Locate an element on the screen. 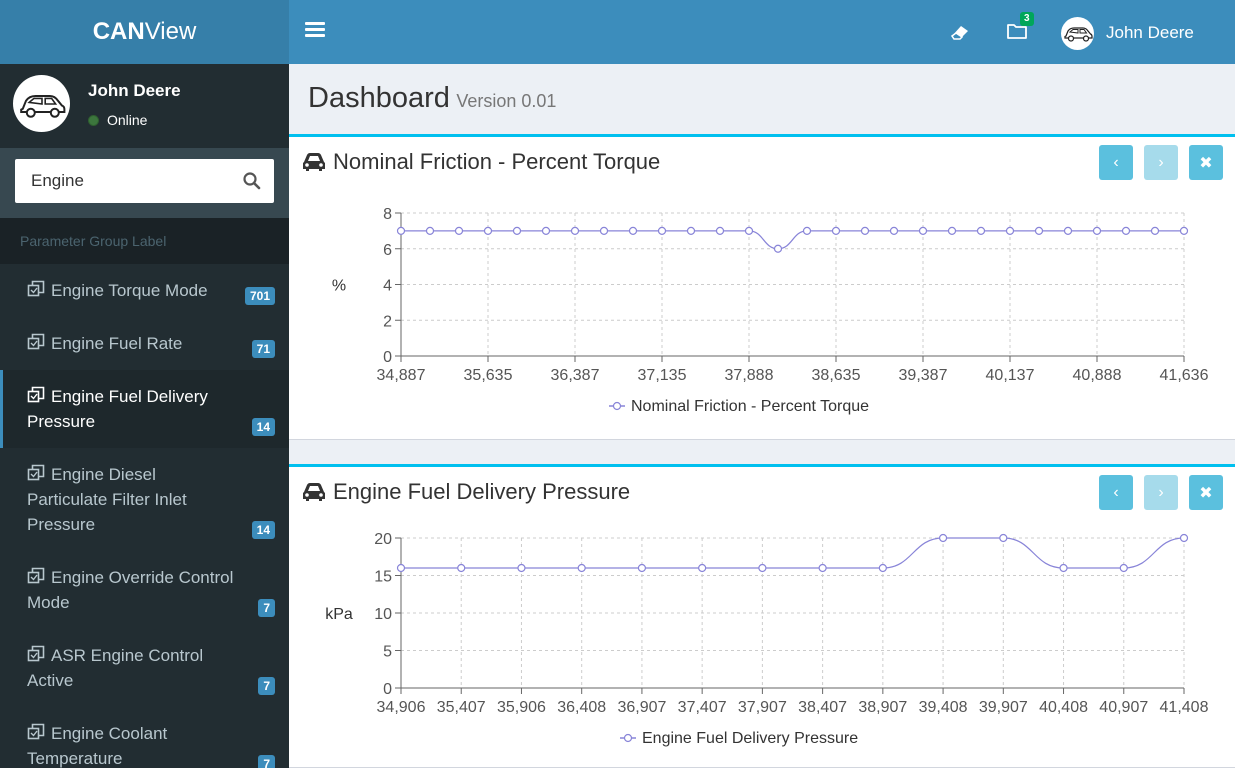 This screenshot has height=768, width=1235. user-panel: John Deere Online is located at coordinates (144, 106).